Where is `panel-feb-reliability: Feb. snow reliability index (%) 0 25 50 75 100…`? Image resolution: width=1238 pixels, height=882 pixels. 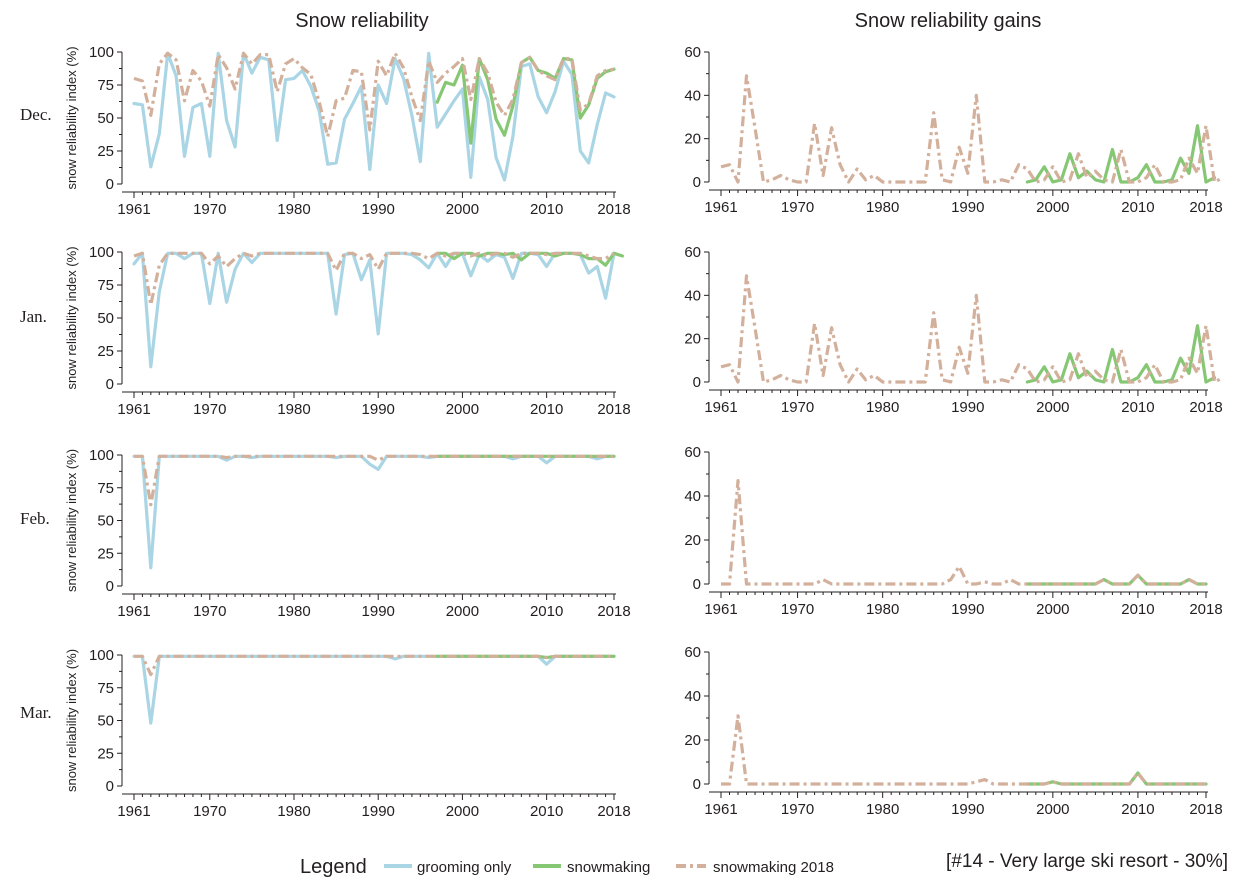
panel-feb-reliability: Feb. snow reliability index (%) 0 25 50 75 100… is located at coordinates (325, 533).